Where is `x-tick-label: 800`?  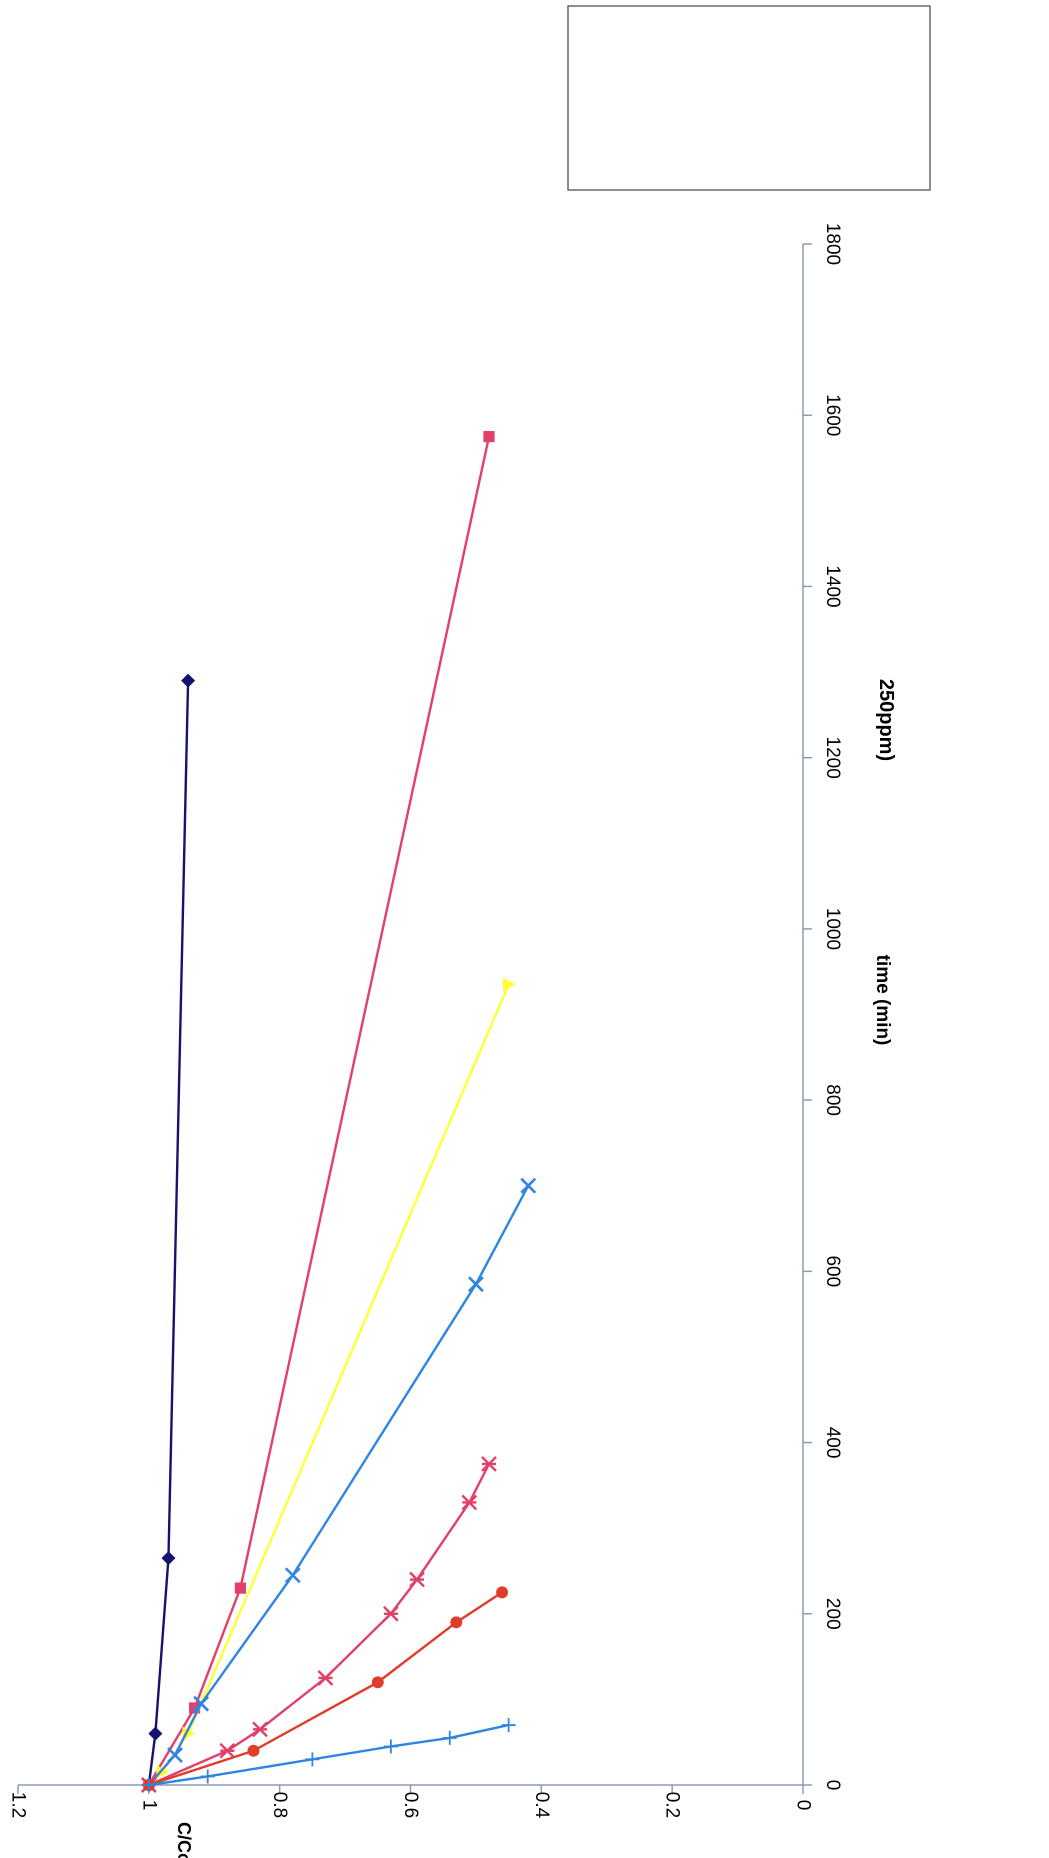 x-tick-label: 800 is located at coordinates (832, 1100).